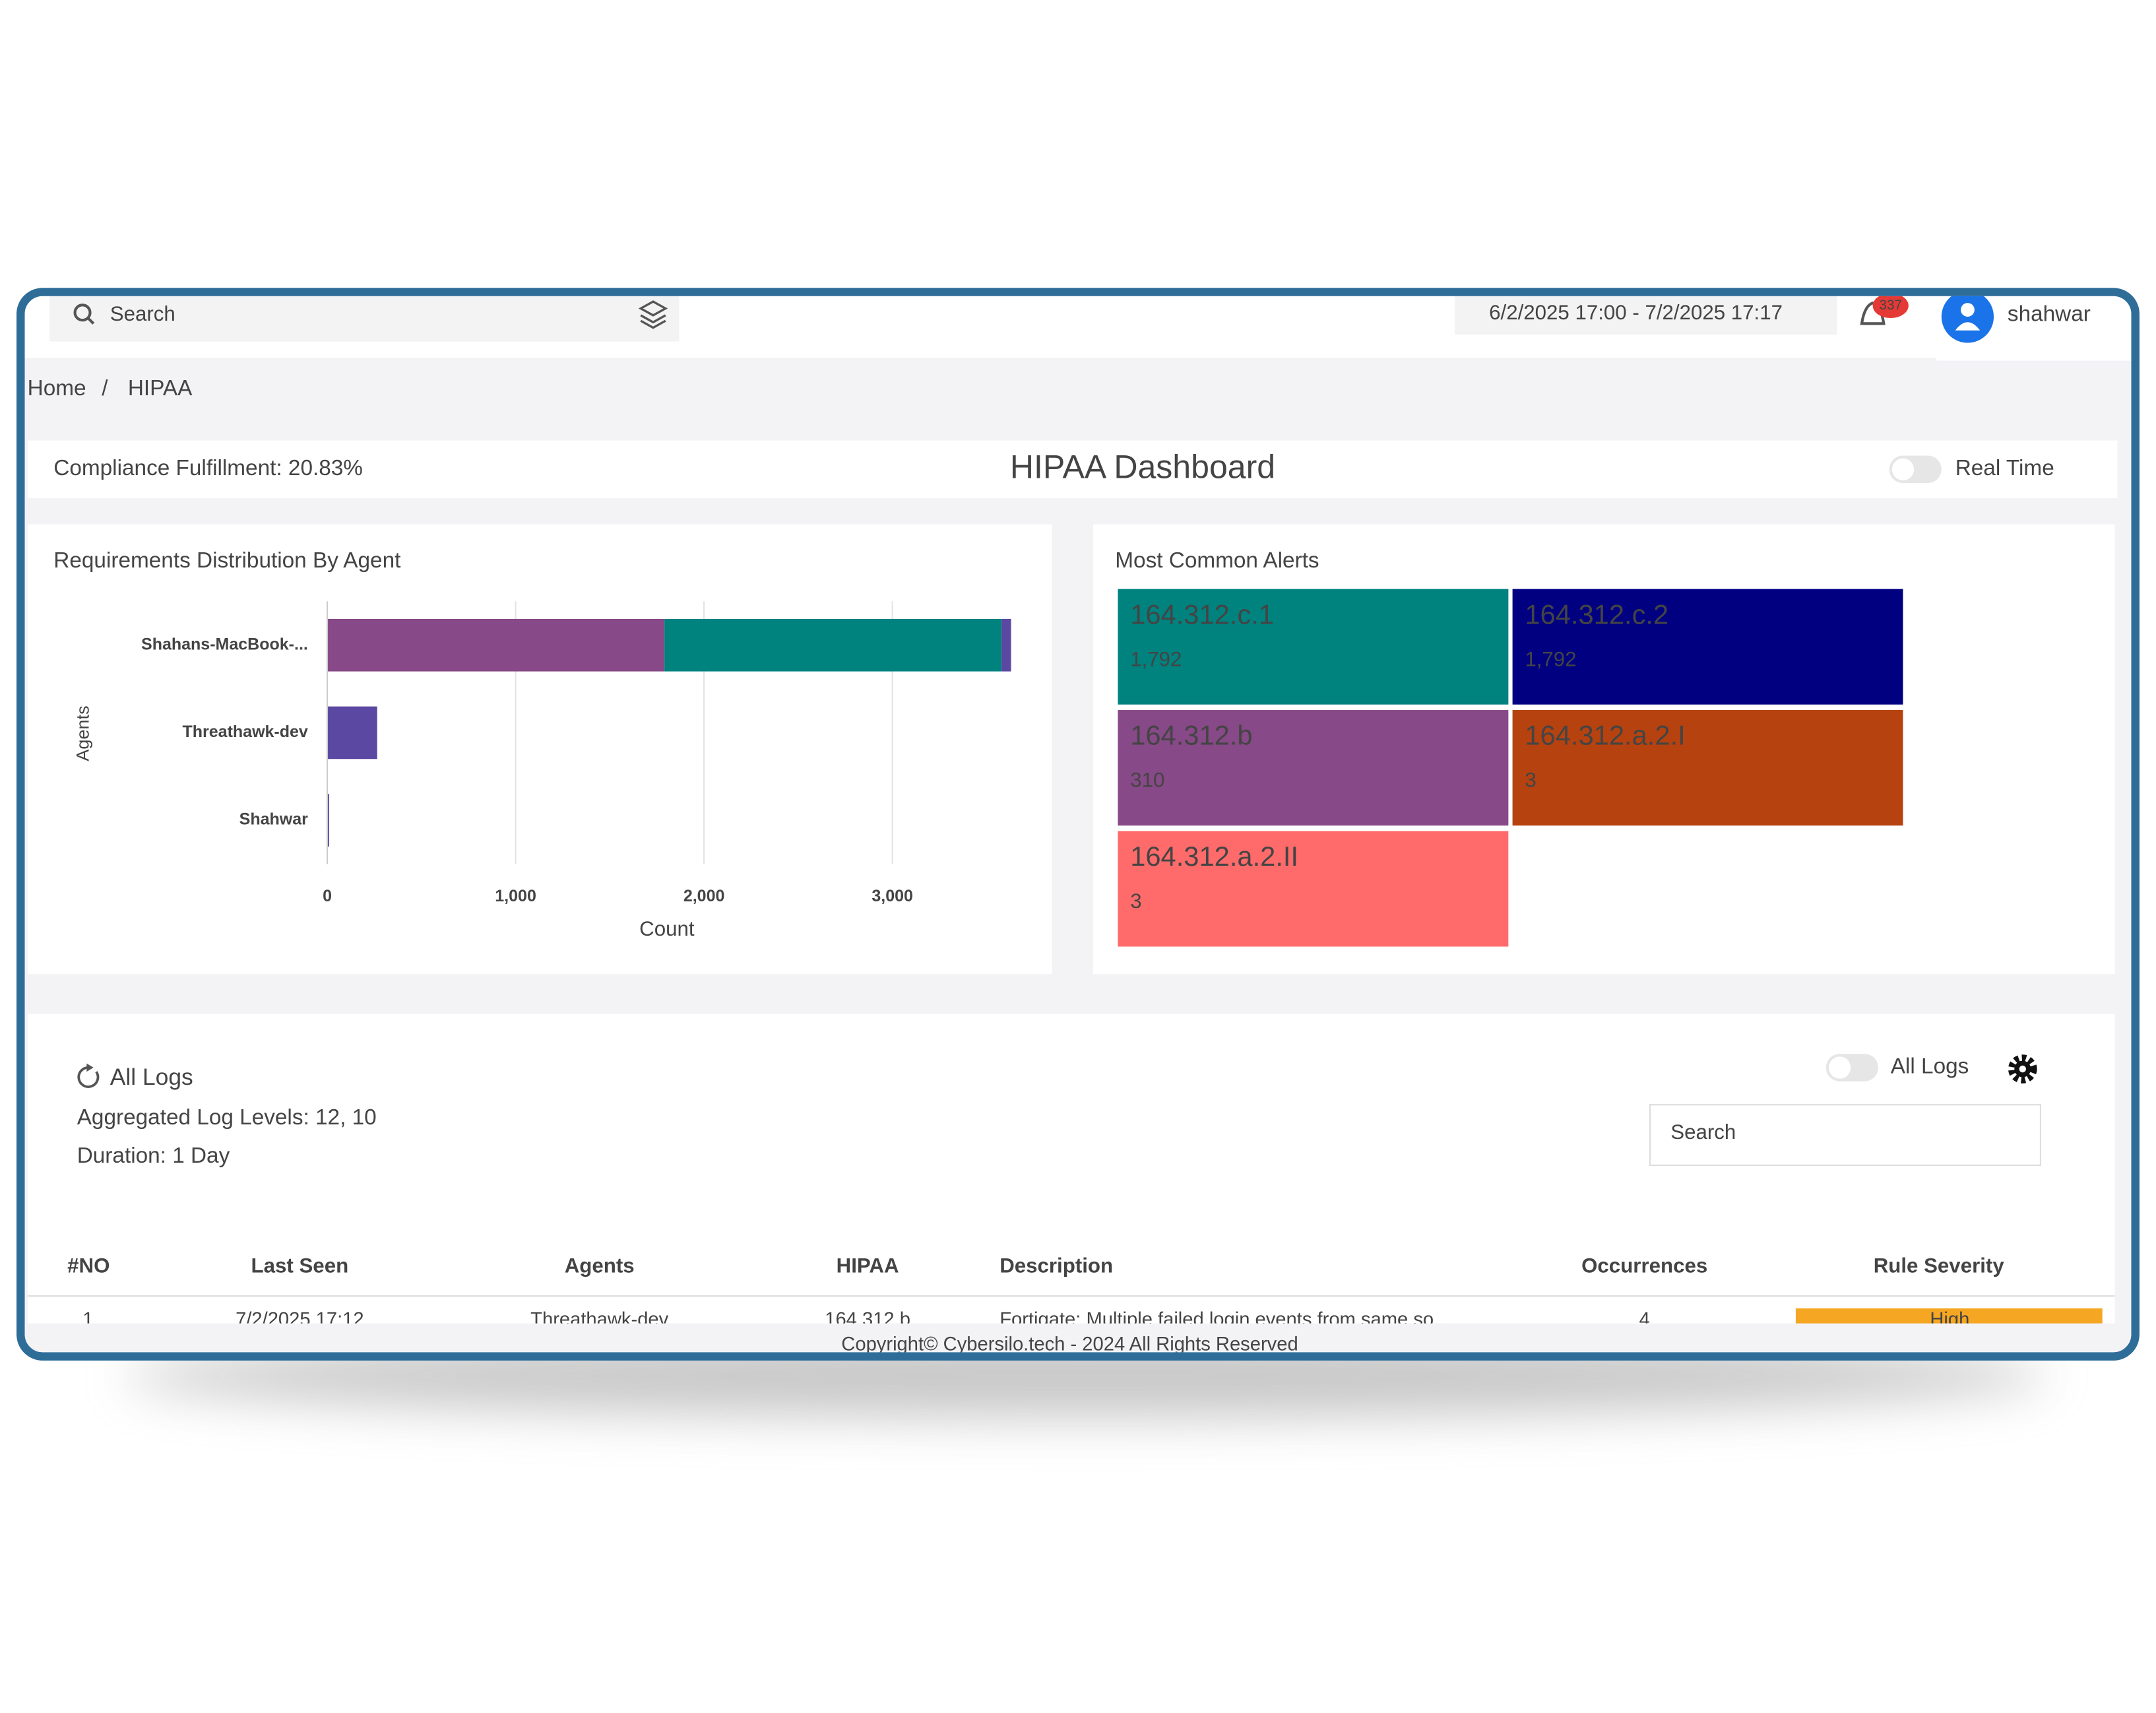 Image resolution: width=2156 pixels, height=1713 pixels. Describe the element at coordinates (600, 1265) in the screenshot. I see `table-header: Agents` at that location.